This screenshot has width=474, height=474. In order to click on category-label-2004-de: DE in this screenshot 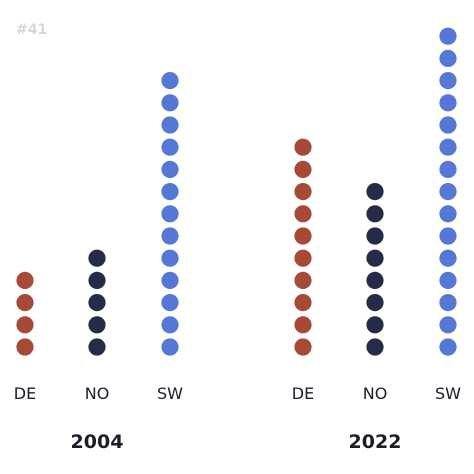, I will do `click(25, 393)`.